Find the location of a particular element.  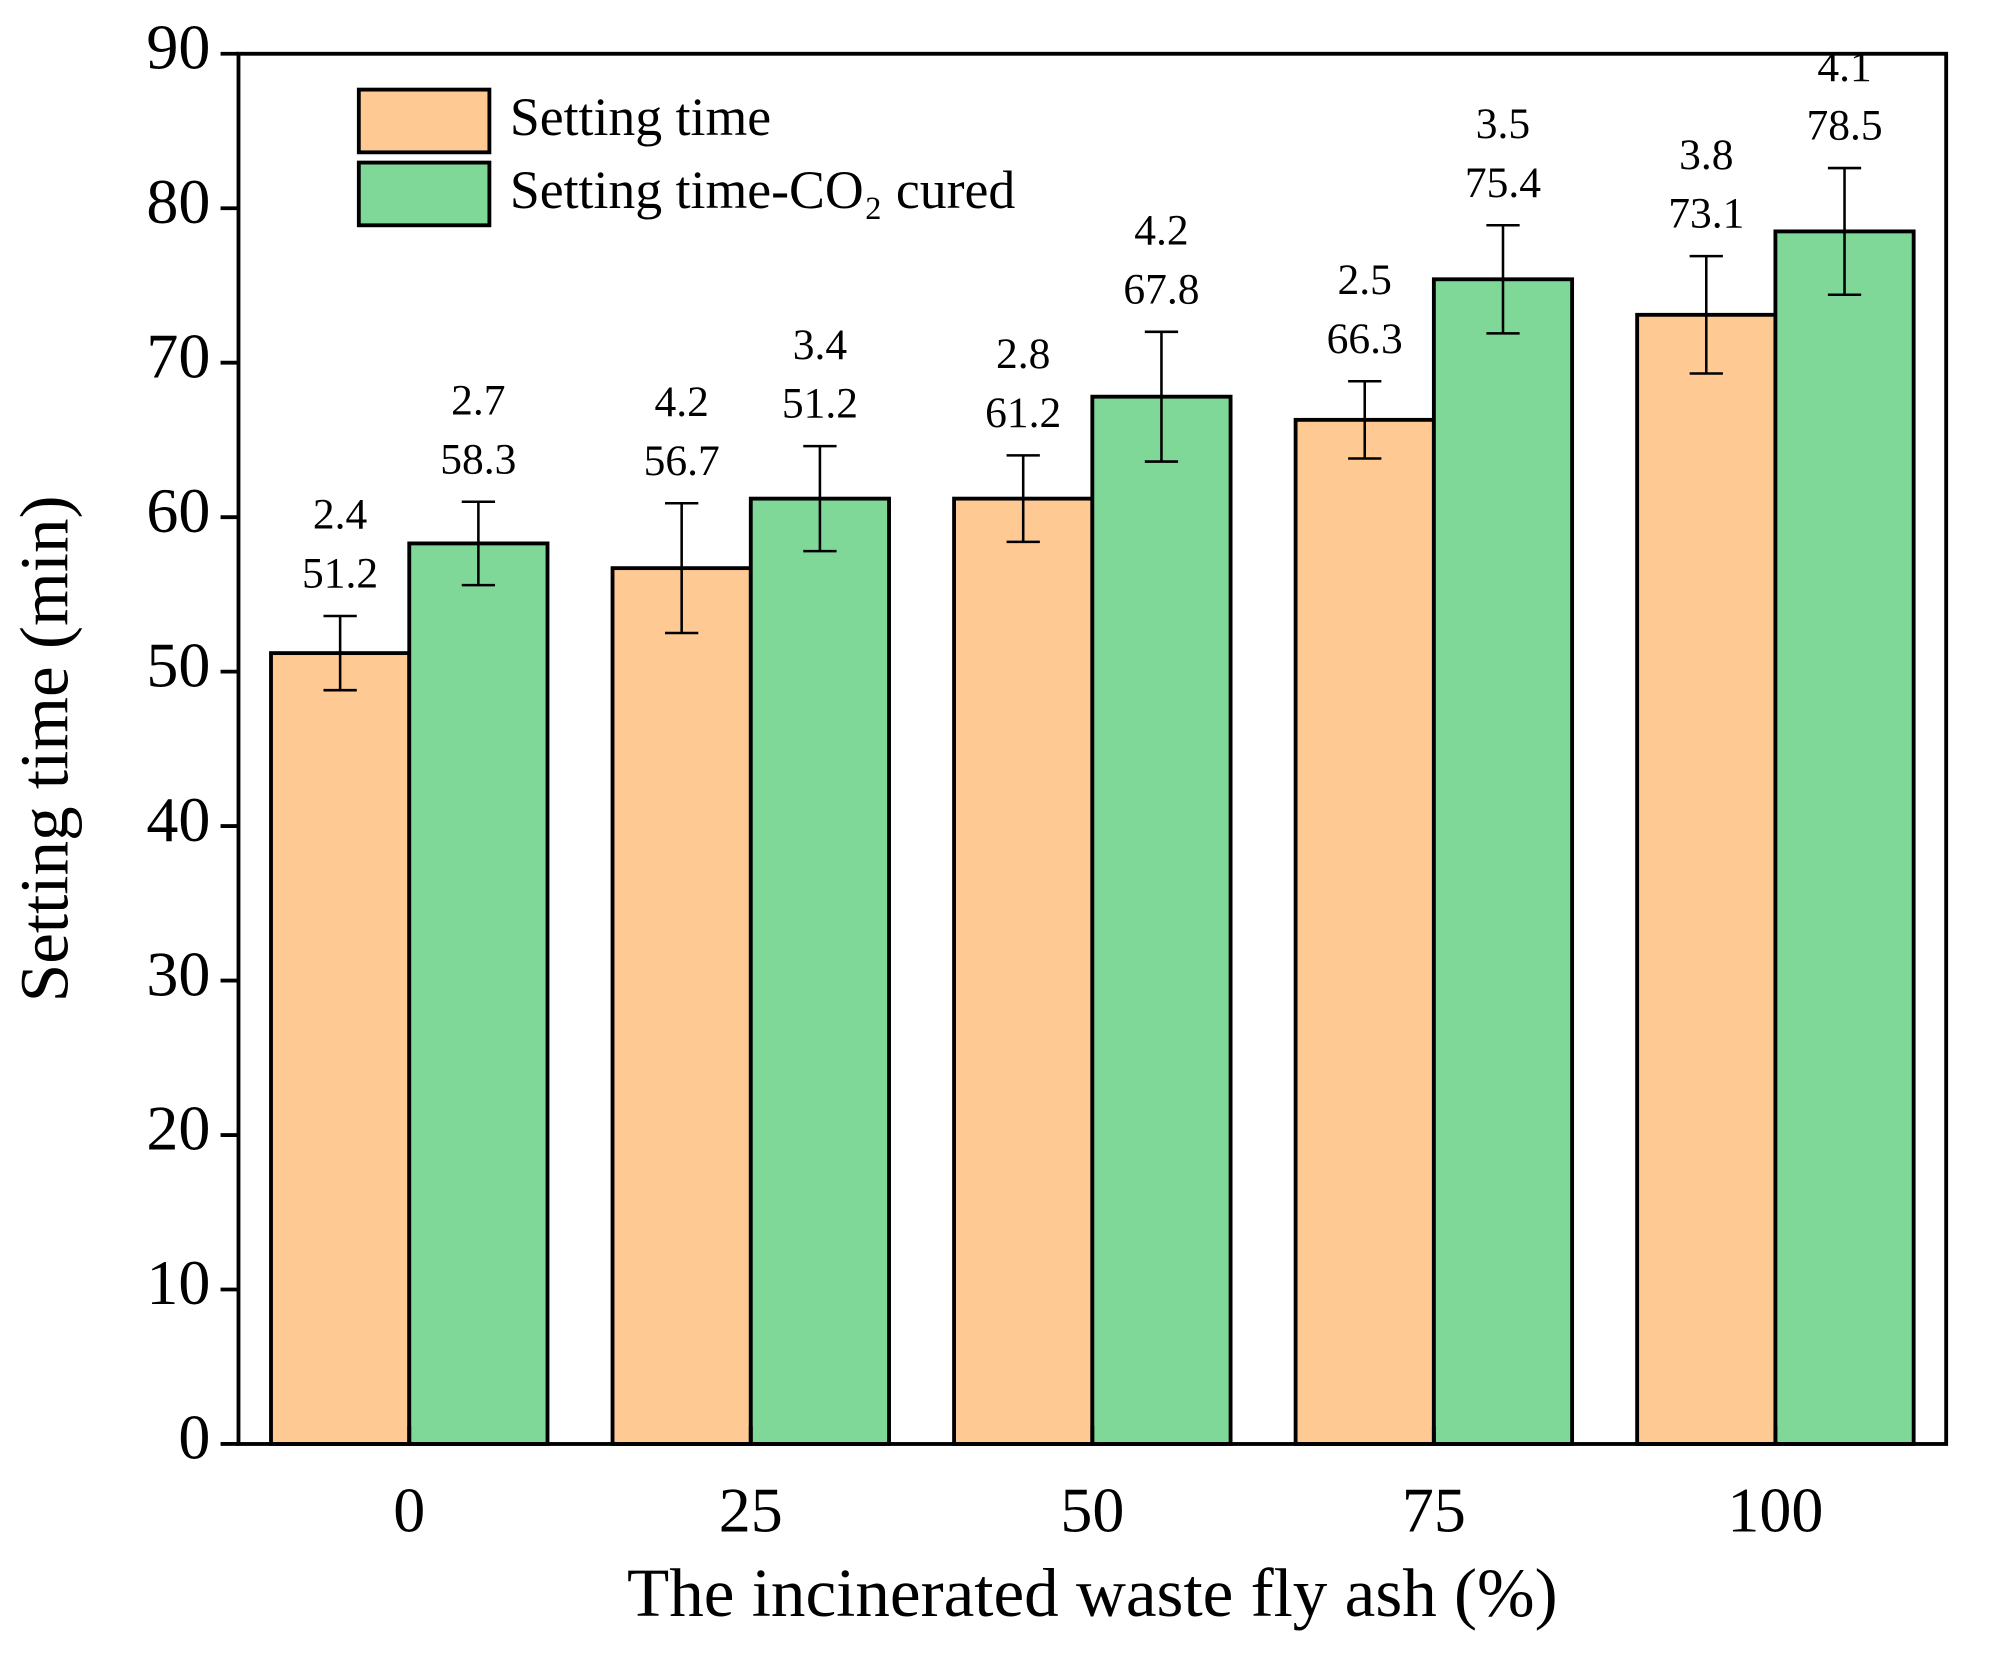

y-tick-label: 0 is located at coordinates (194, 1437).